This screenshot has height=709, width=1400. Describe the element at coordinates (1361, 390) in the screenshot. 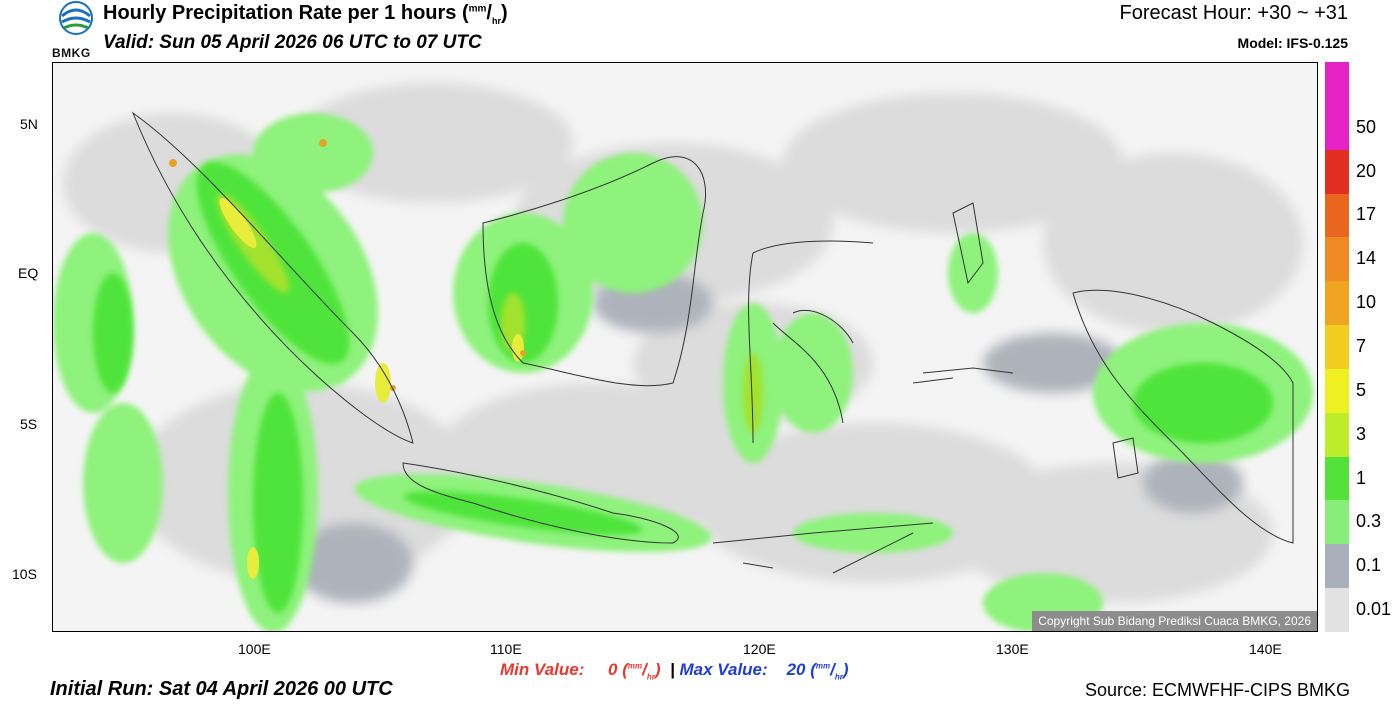

I see `legend-label: 5` at that location.